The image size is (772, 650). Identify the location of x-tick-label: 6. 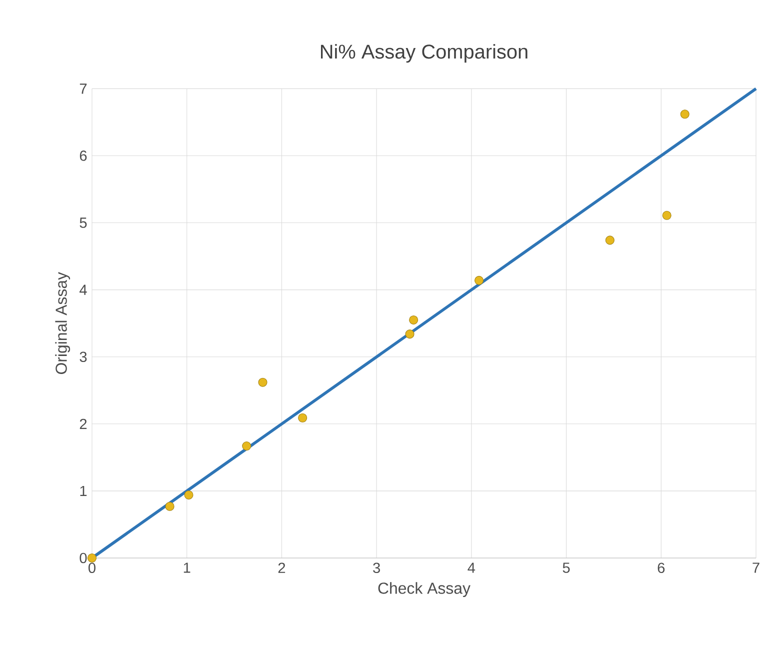
(661, 568).